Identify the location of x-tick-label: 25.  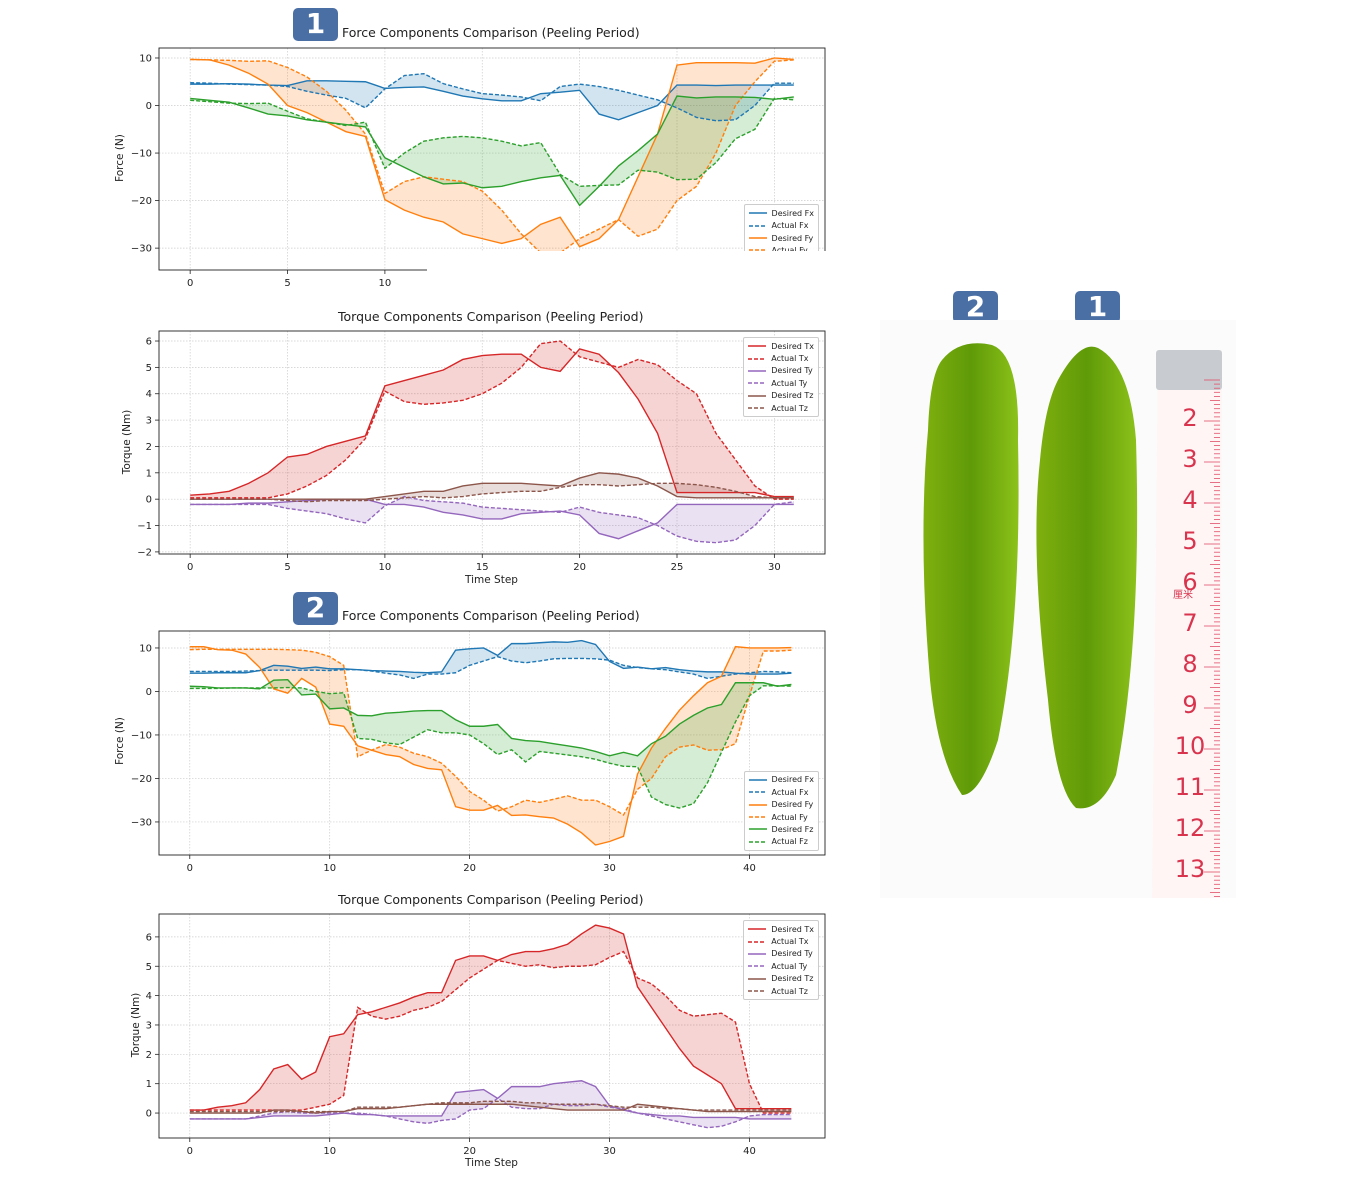
(677, 567).